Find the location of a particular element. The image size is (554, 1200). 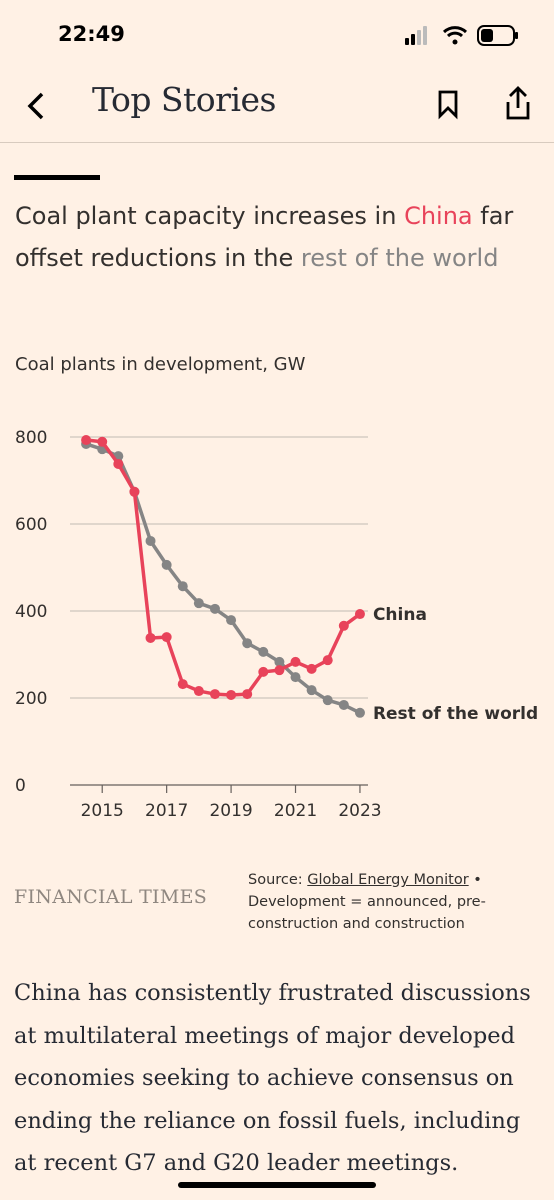

series-label: Rest of the world is located at coordinates (455, 714).